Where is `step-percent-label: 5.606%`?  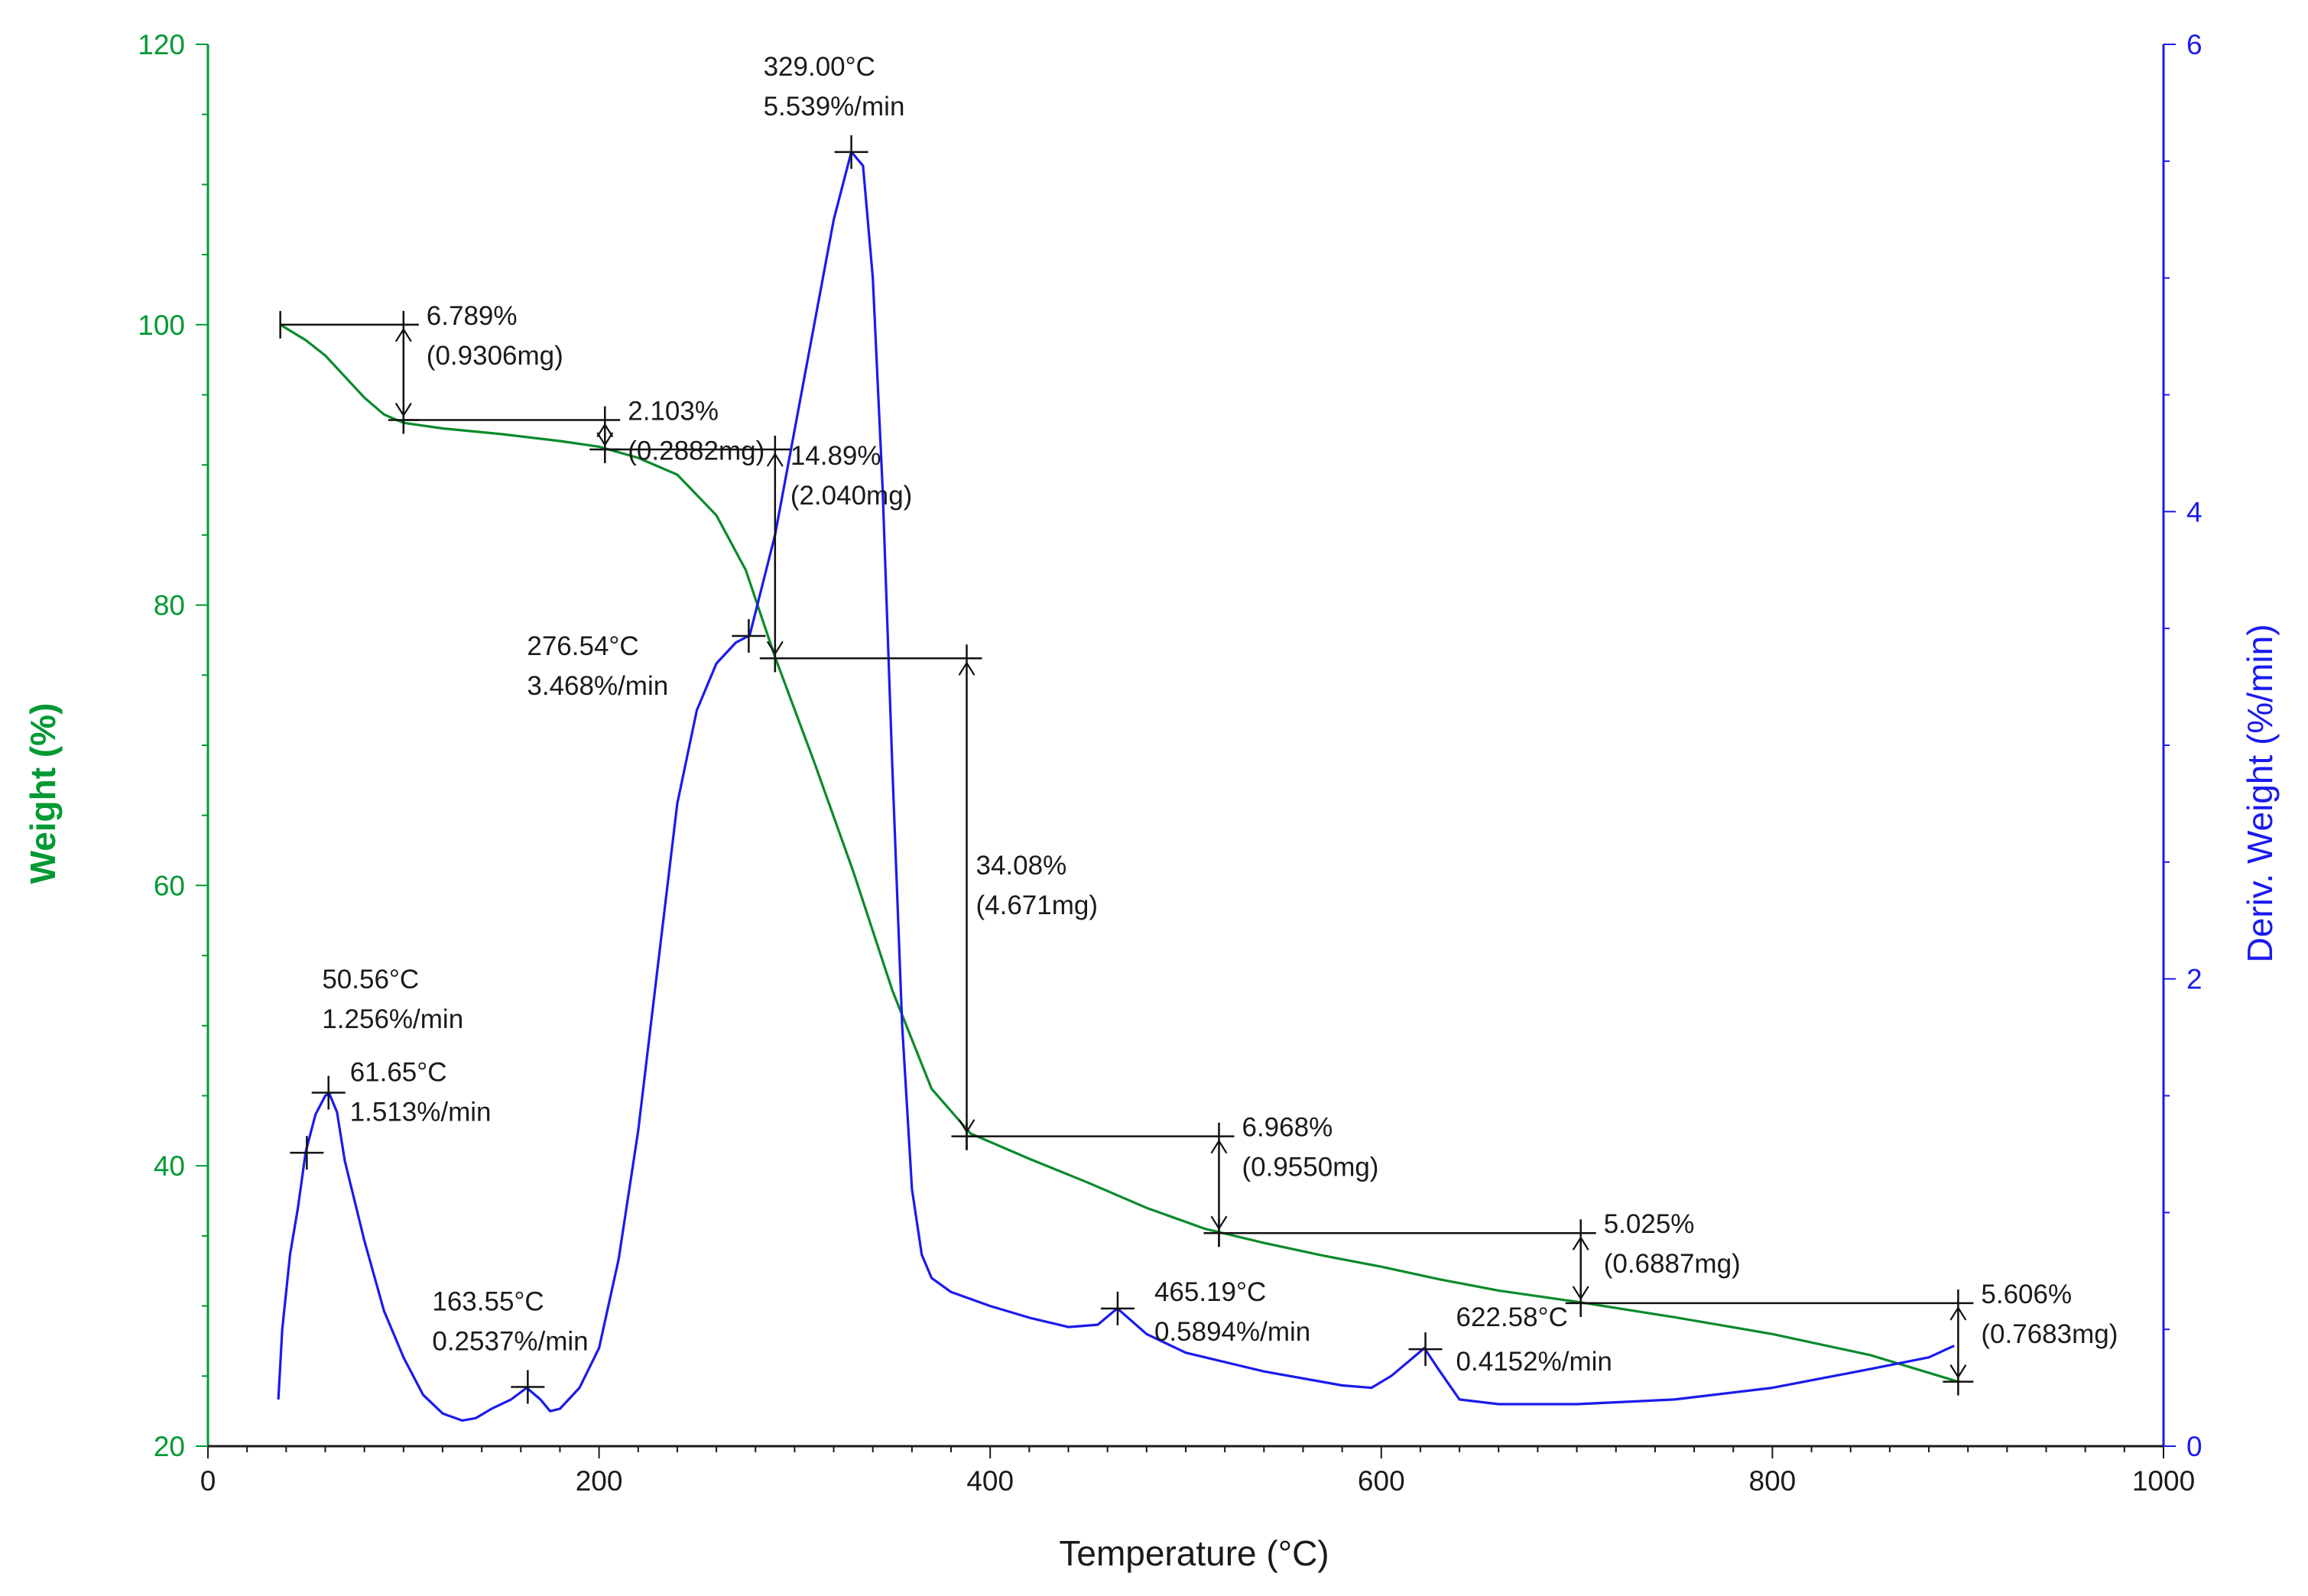 step-percent-label: 5.606% is located at coordinates (2026, 1294).